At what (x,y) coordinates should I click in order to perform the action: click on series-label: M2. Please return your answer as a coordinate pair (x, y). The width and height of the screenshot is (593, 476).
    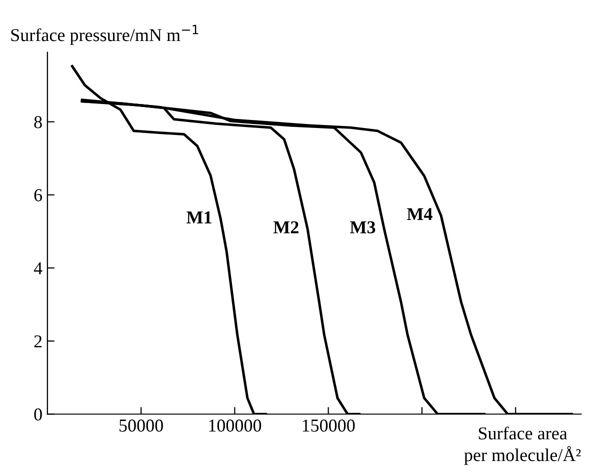
    Looking at the image, I should click on (285, 227).